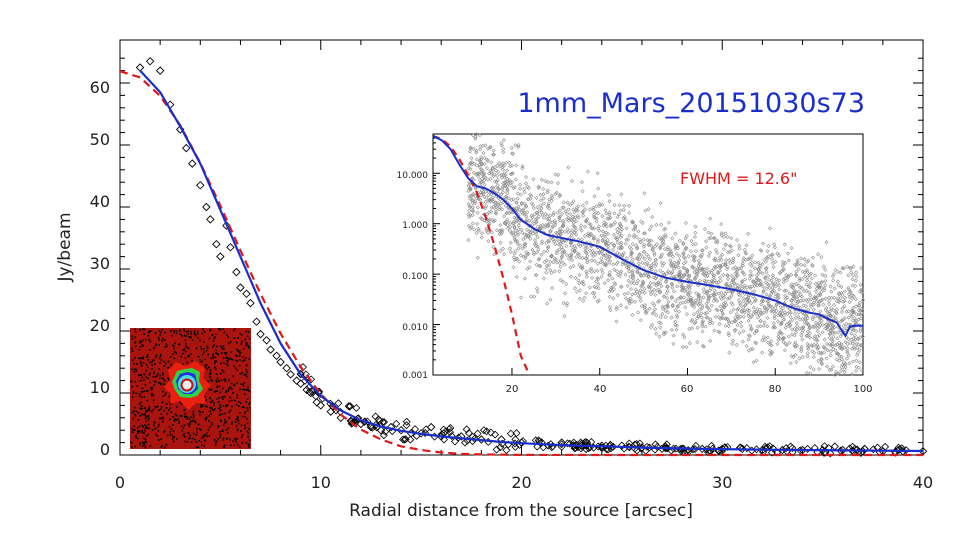 The image size is (960, 540). I want to click on data-point, so click(450, 432).